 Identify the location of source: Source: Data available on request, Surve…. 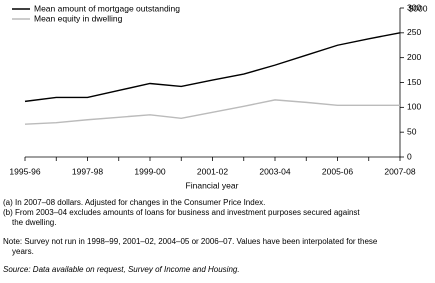
(121, 269).